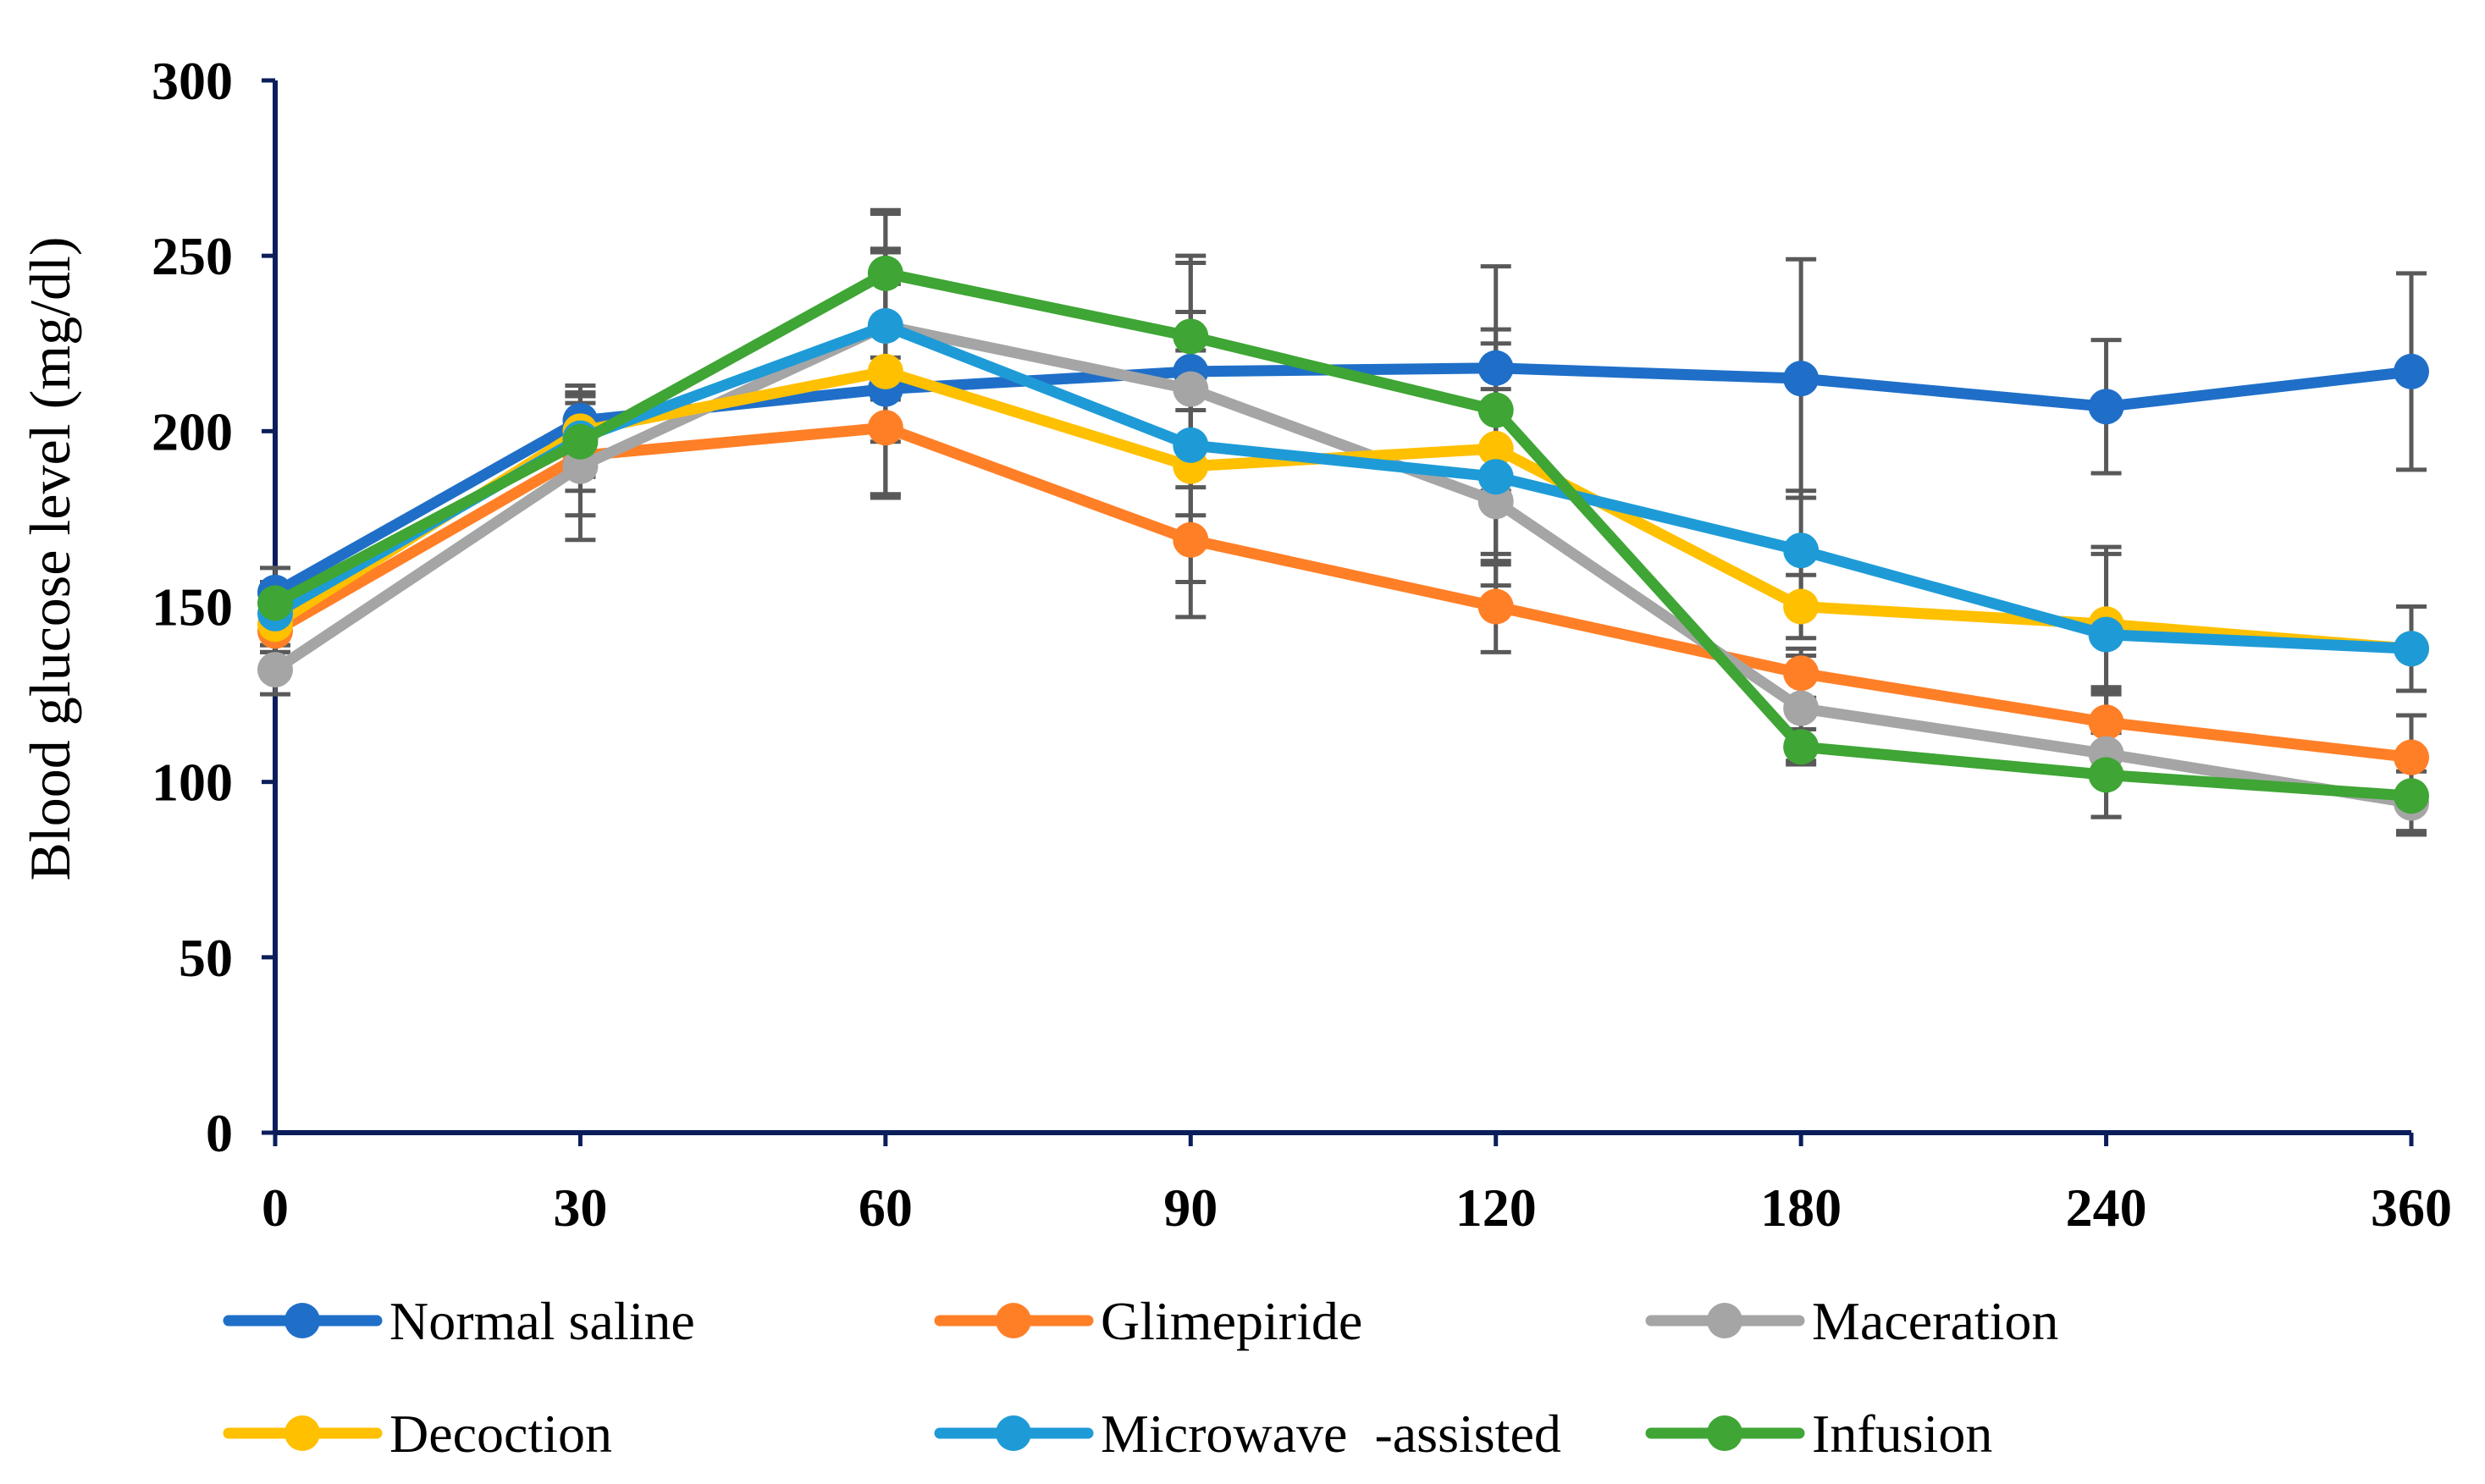 This screenshot has width=2485, height=1484. What do you see at coordinates (206, 958) in the screenshot?
I see `y-tick-label: 50` at bounding box center [206, 958].